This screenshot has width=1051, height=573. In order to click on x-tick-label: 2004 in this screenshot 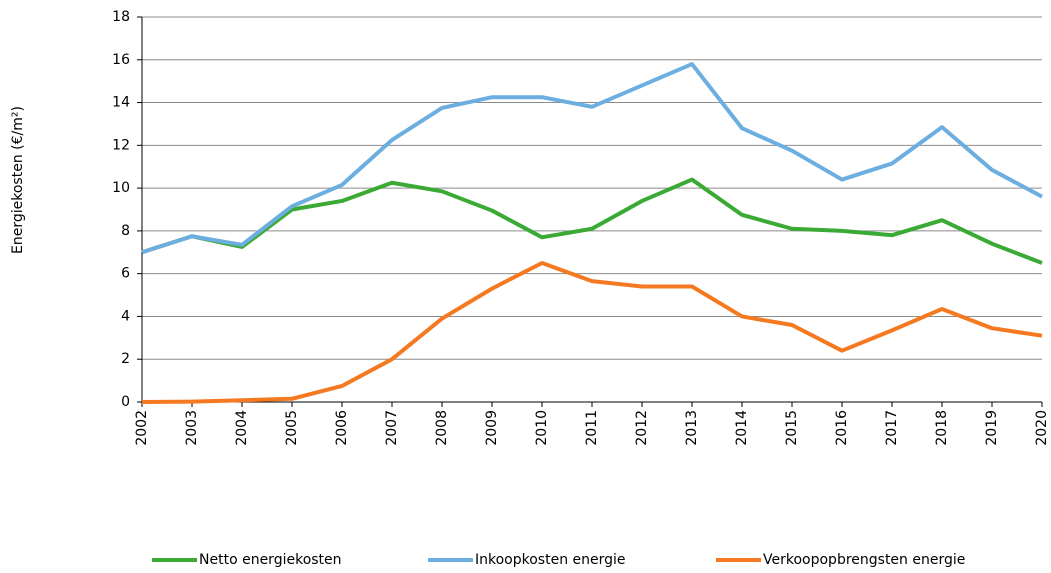, I will do `click(242, 428)`.